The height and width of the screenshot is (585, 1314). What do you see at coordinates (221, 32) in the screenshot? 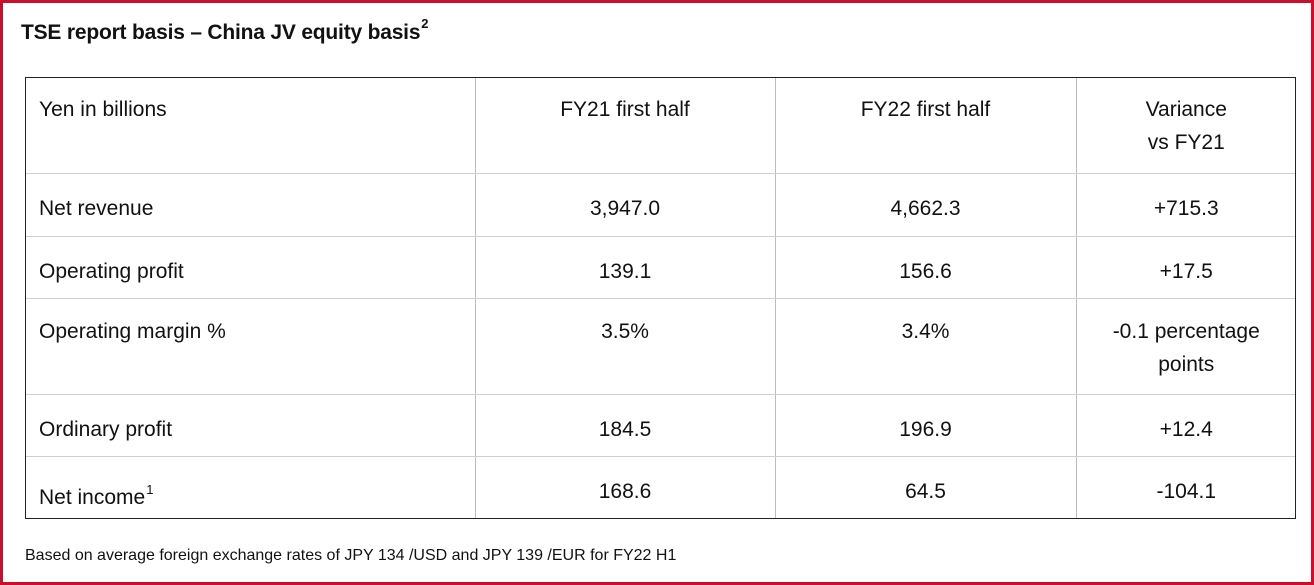
I see `title-text: TSE report basis – China JV equity basis` at bounding box center [221, 32].